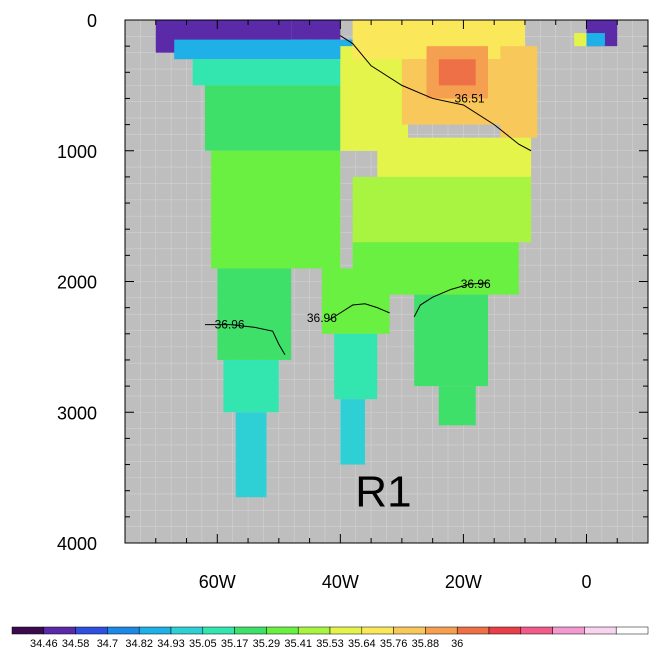 This screenshot has width=661, height=658. Describe the element at coordinates (457, 644) in the screenshot. I see `colorbar-label: 36` at that location.